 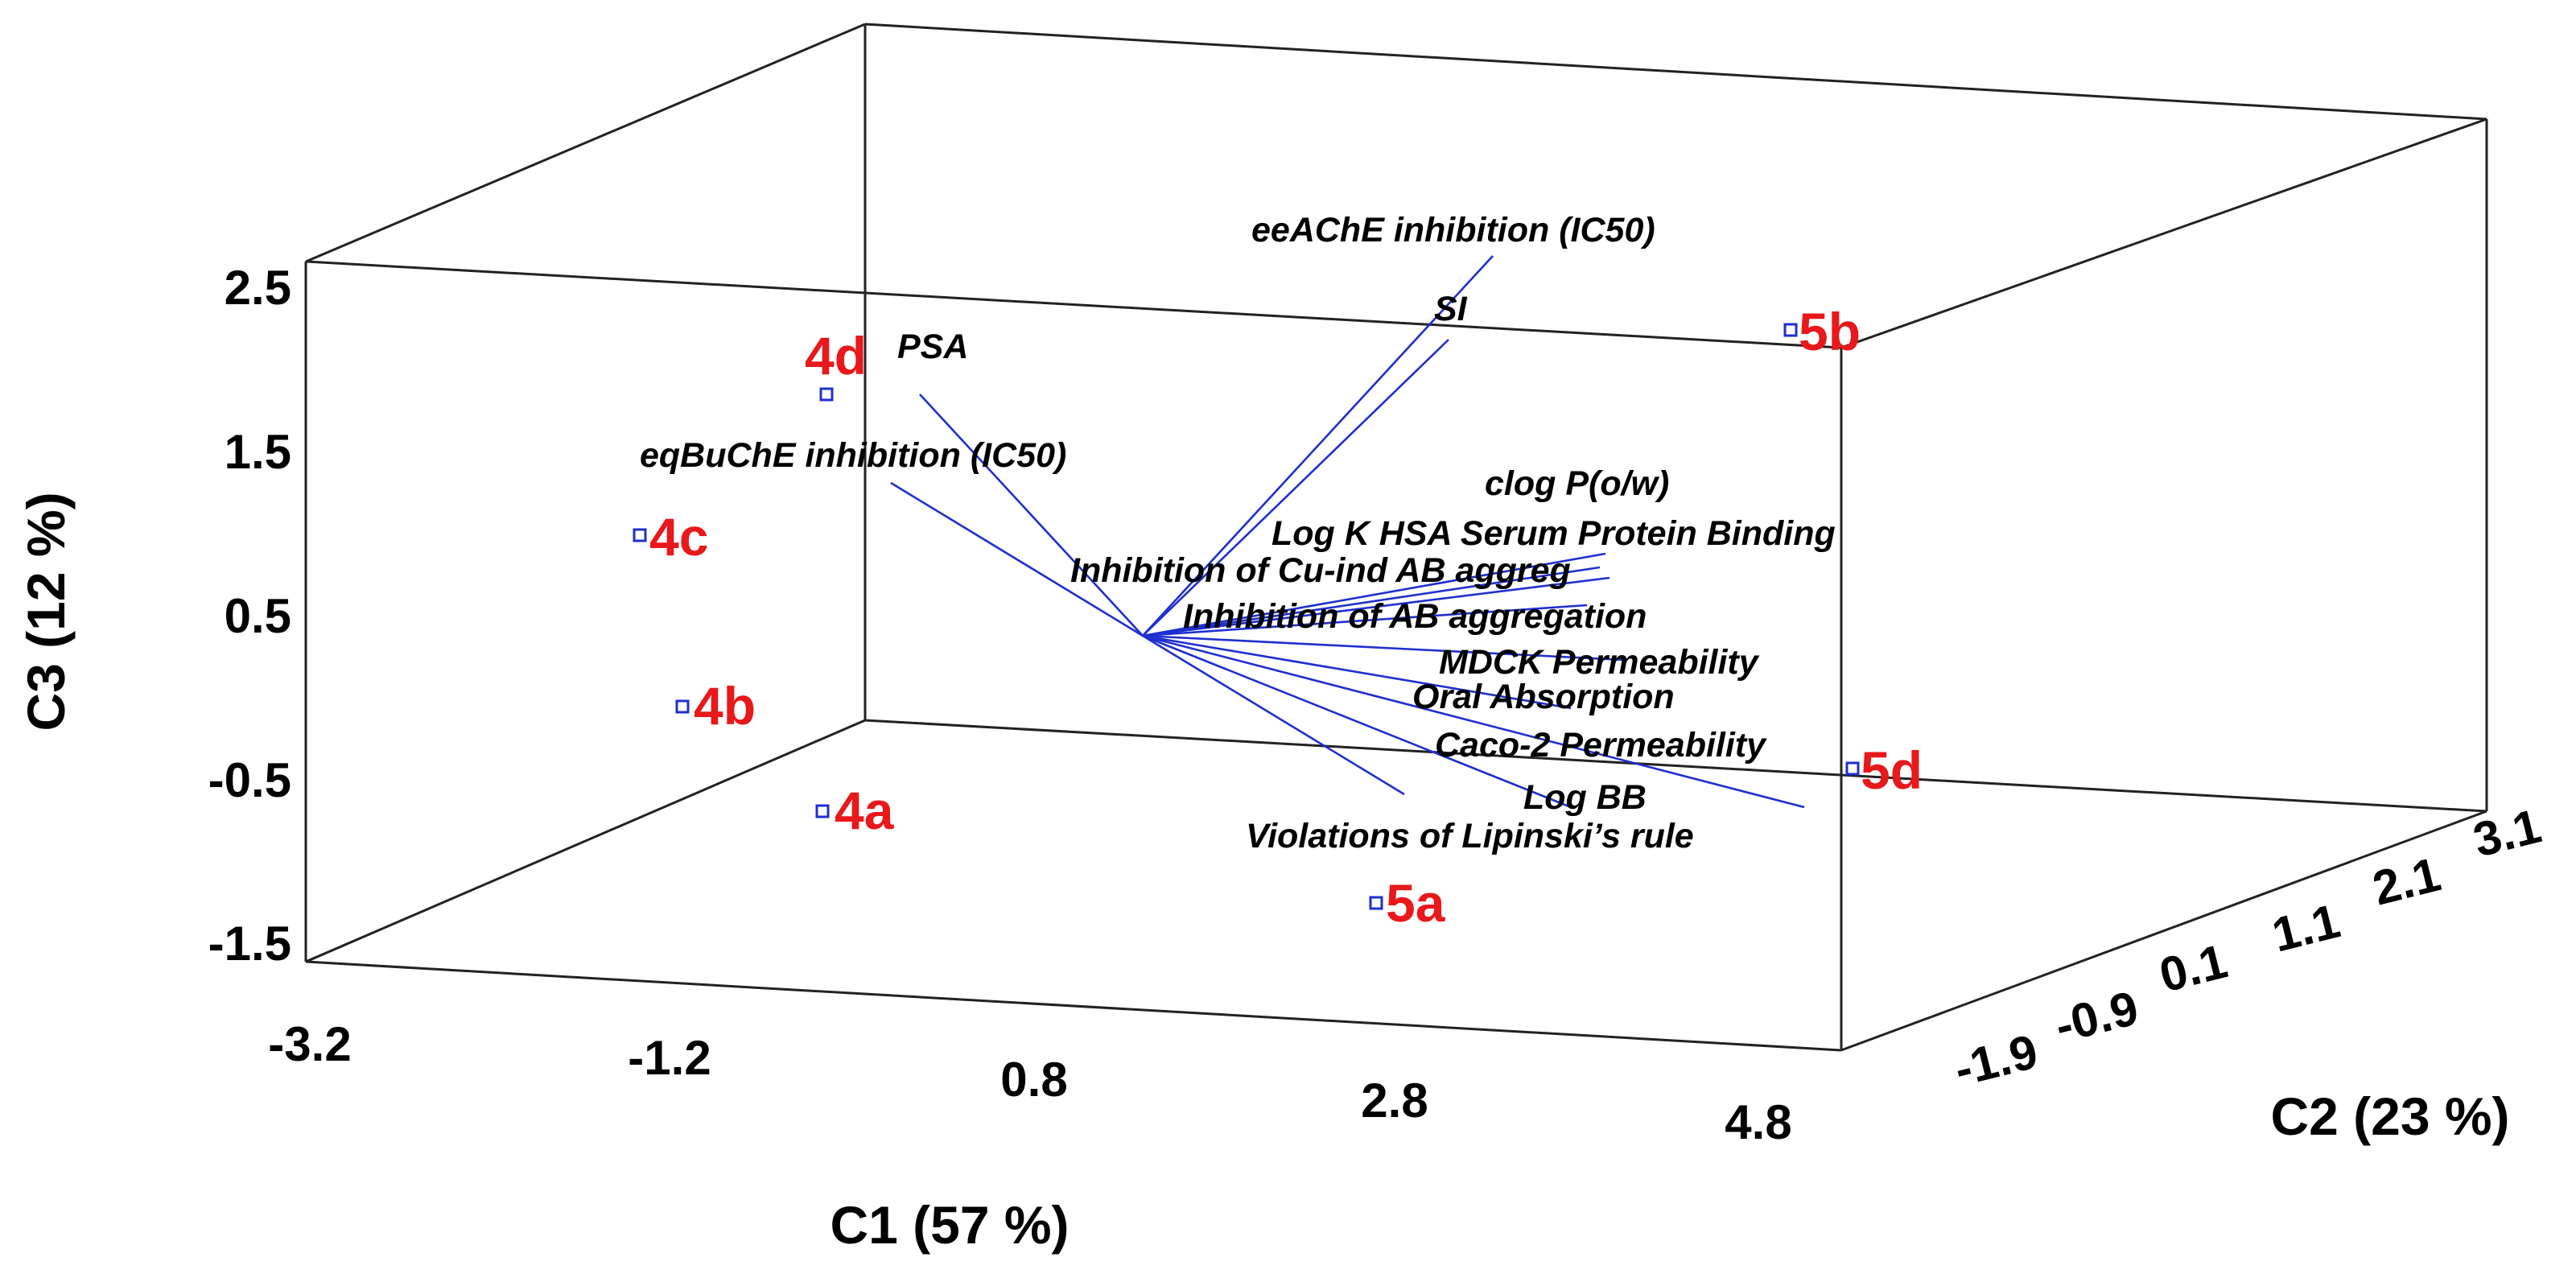 What do you see at coordinates (1451, 309) in the screenshot?
I see `loading-label: SI` at bounding box center [1451, 309].